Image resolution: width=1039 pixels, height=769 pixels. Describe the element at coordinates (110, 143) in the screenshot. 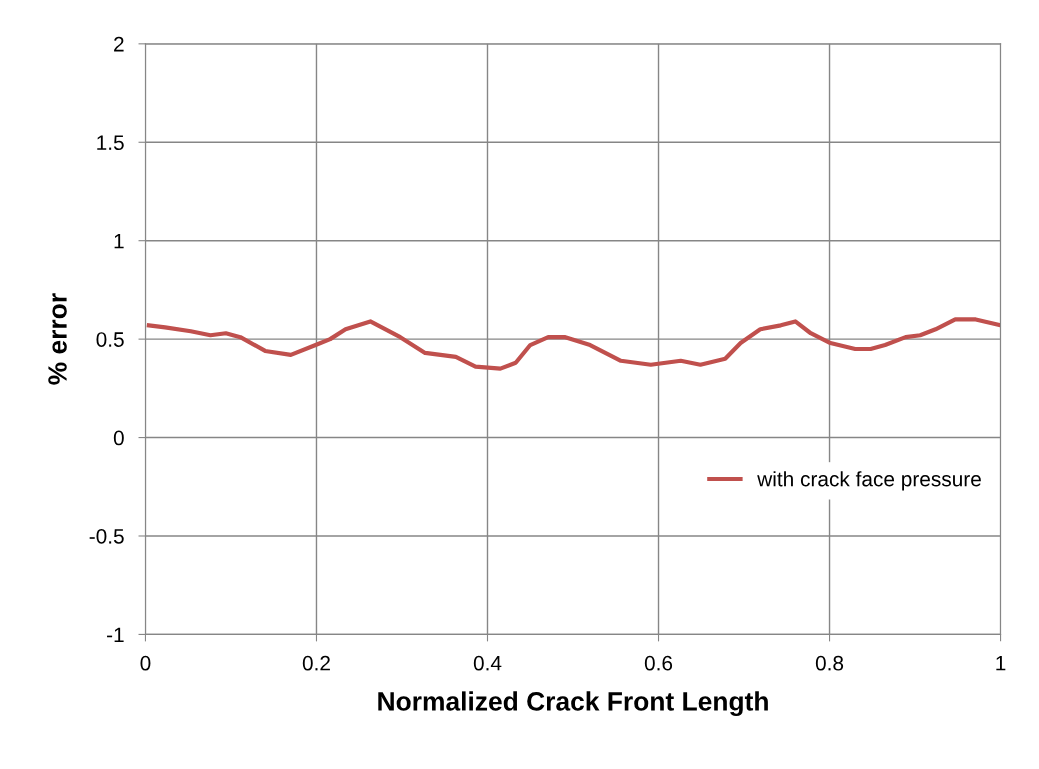

I see `y-tick-label: 1.5` at that location.